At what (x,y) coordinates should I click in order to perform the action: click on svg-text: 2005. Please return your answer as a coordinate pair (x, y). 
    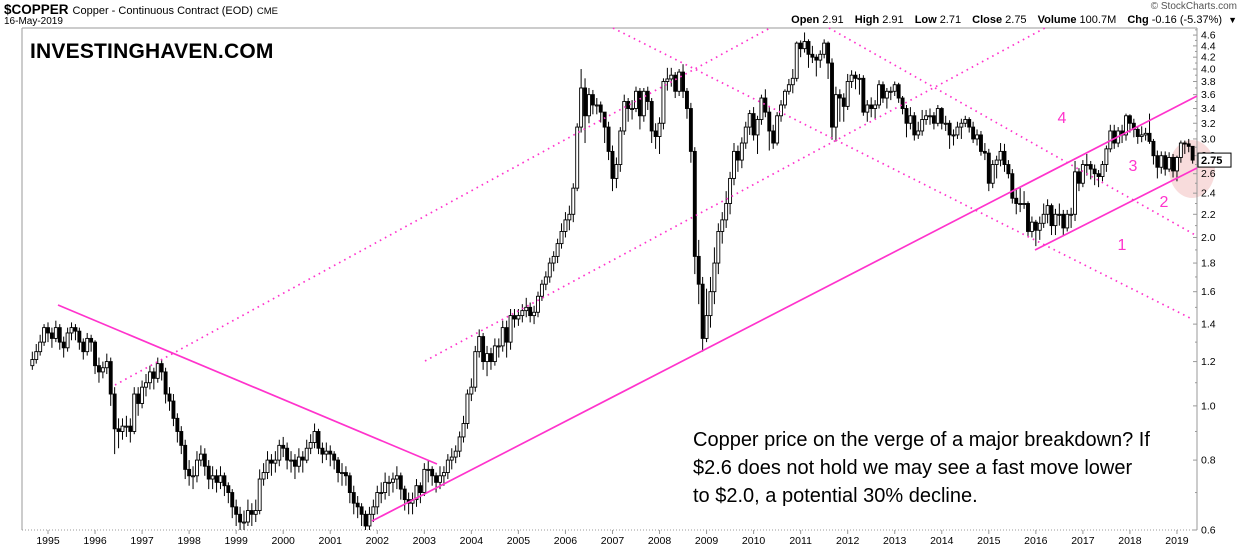
    Looking at the image, I should click on (519, 540).